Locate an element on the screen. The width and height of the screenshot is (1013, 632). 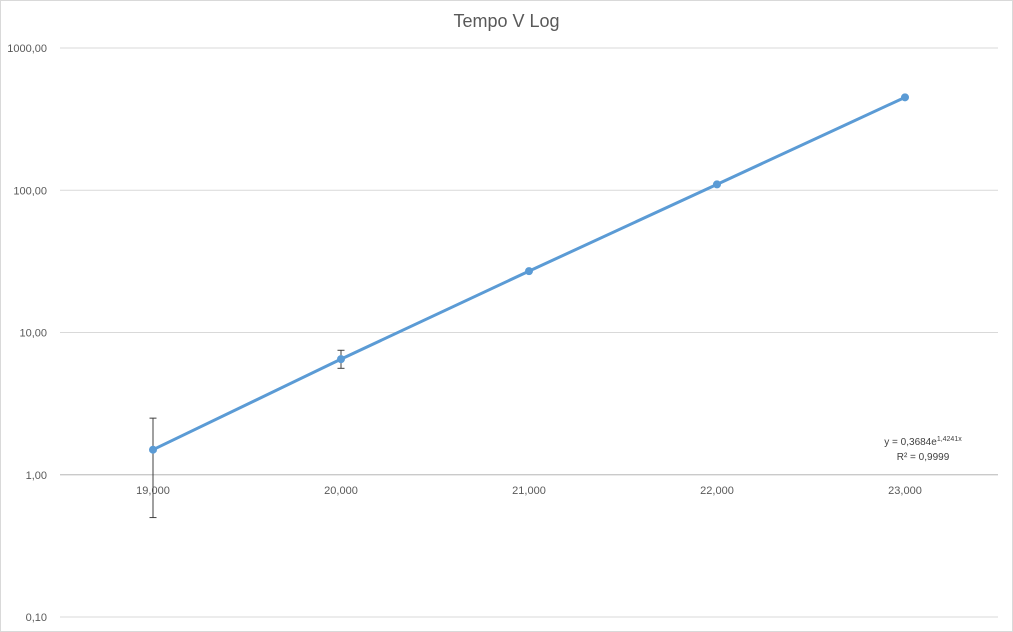
y-tick-label: 1,00 is located at coordinates (36, 476).